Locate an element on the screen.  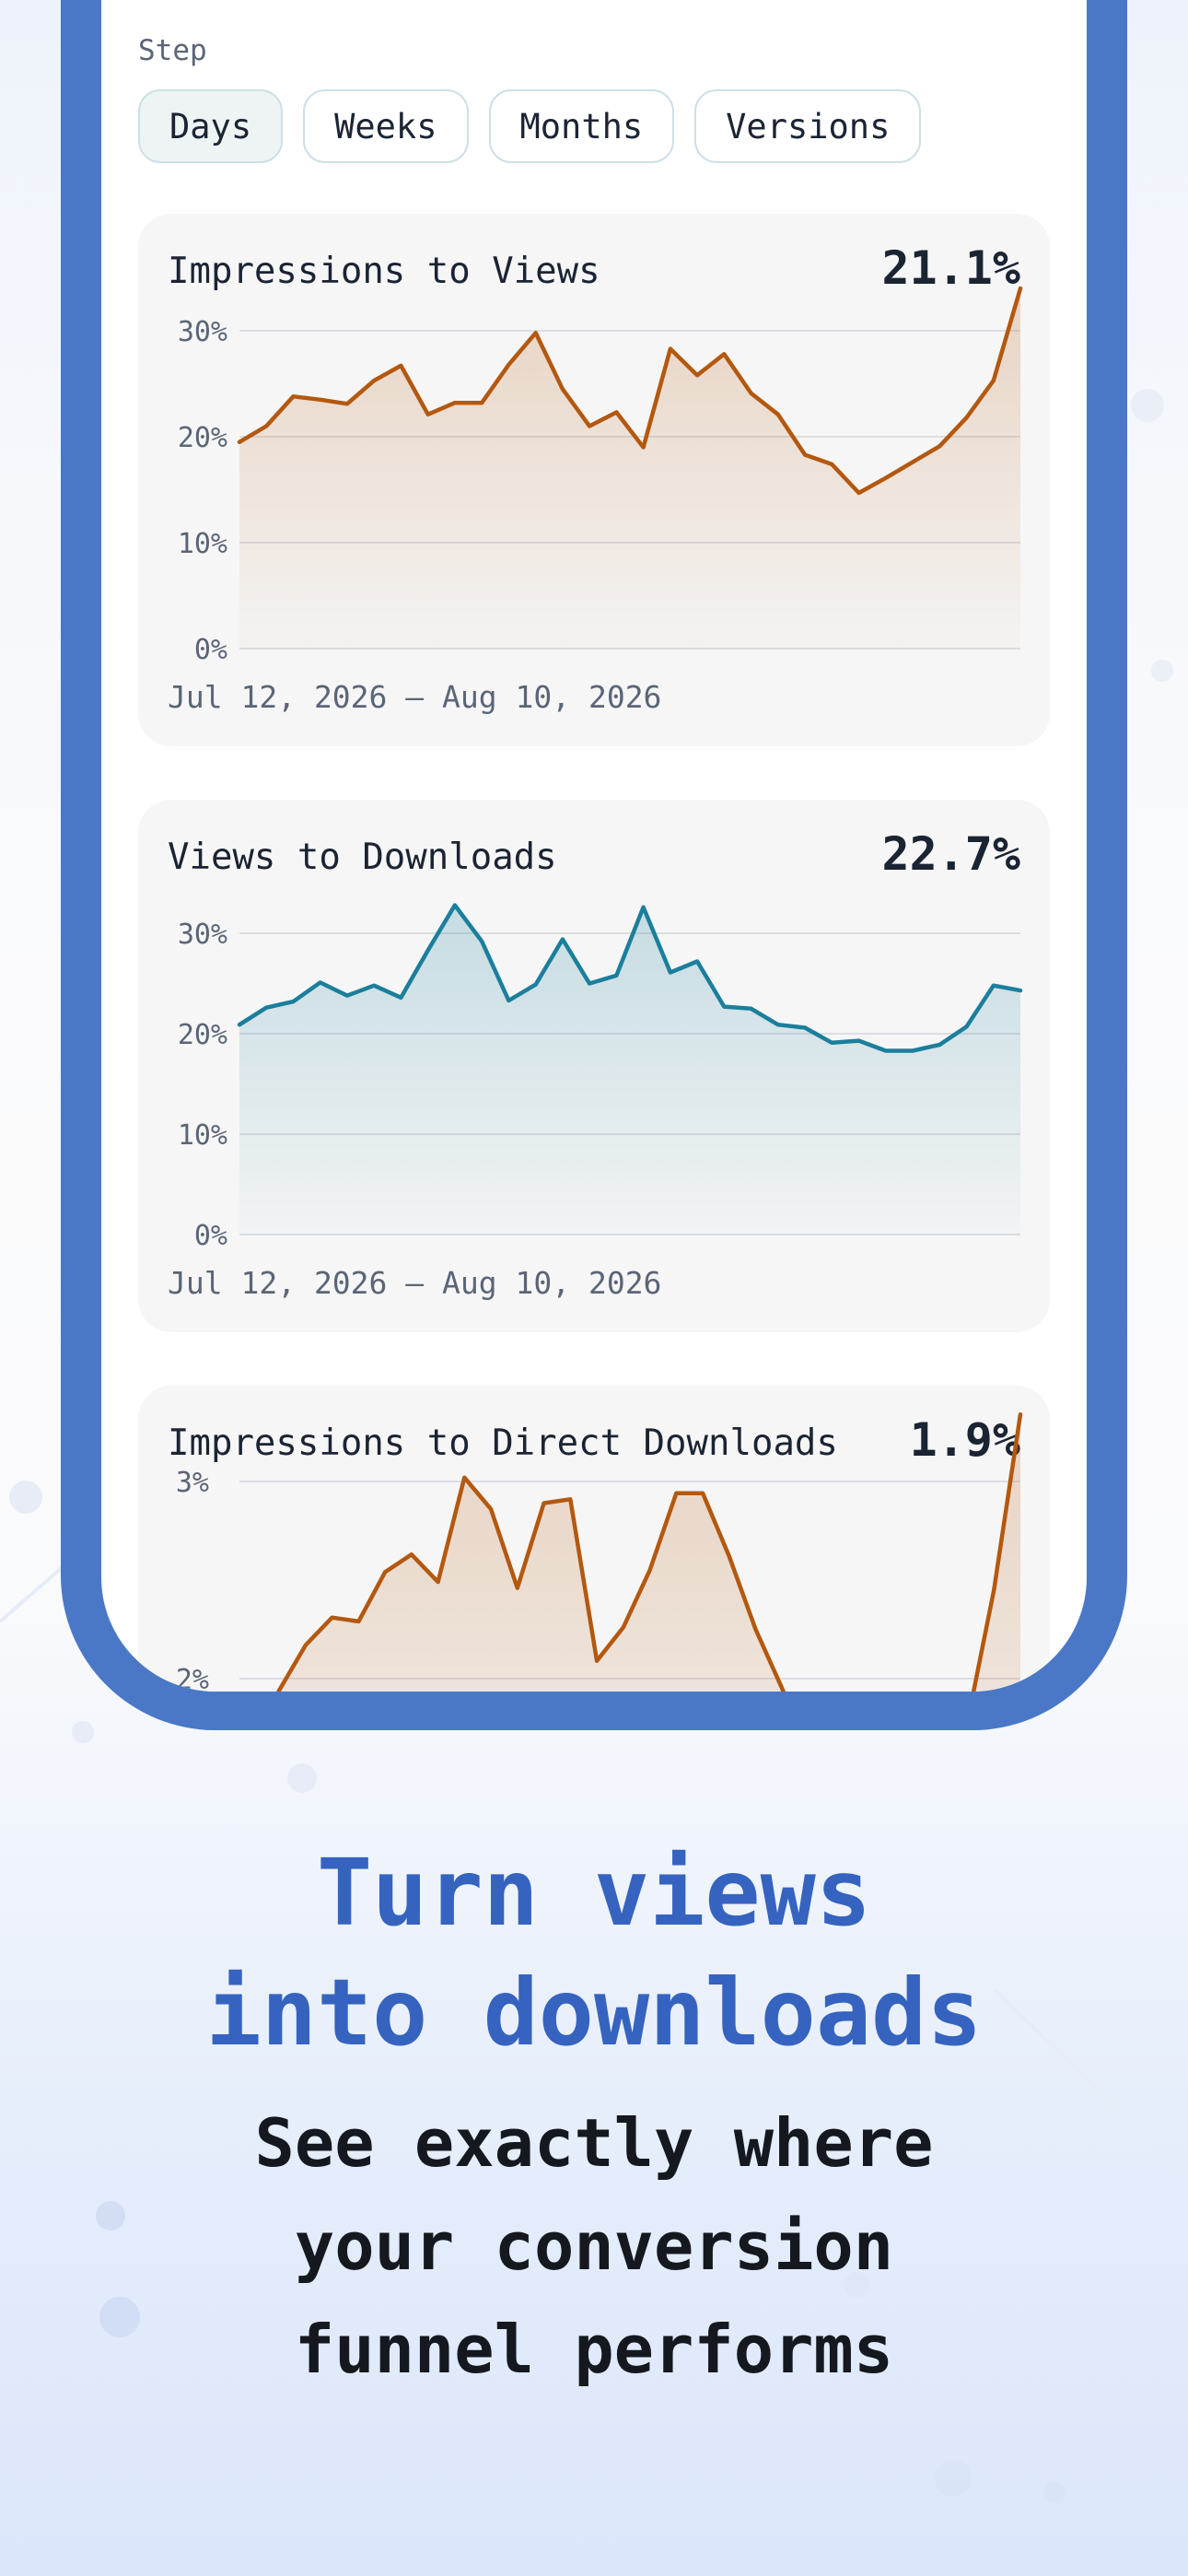
step-option-days: Days is located at coordinates (211, 126).